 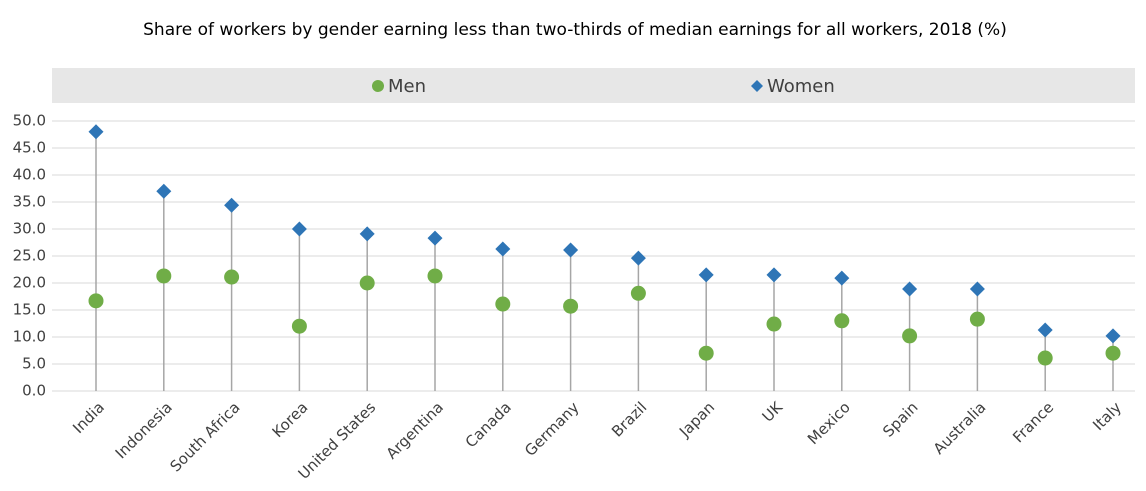 What do you see at coordinates (29, 121) in the screenshot?
I see `y-tick-label: 50.0` at bounding box center [29, 121].